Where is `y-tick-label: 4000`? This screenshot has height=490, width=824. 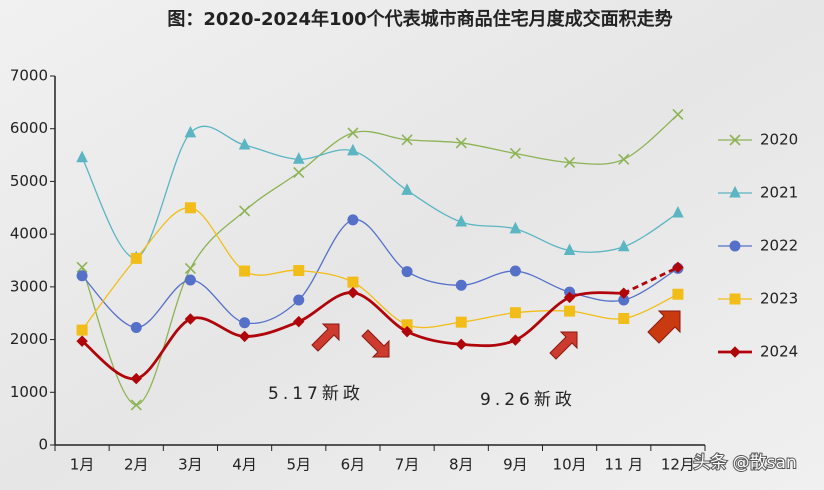
y-tick-label: 4000 is located at coordinates (29, 234).